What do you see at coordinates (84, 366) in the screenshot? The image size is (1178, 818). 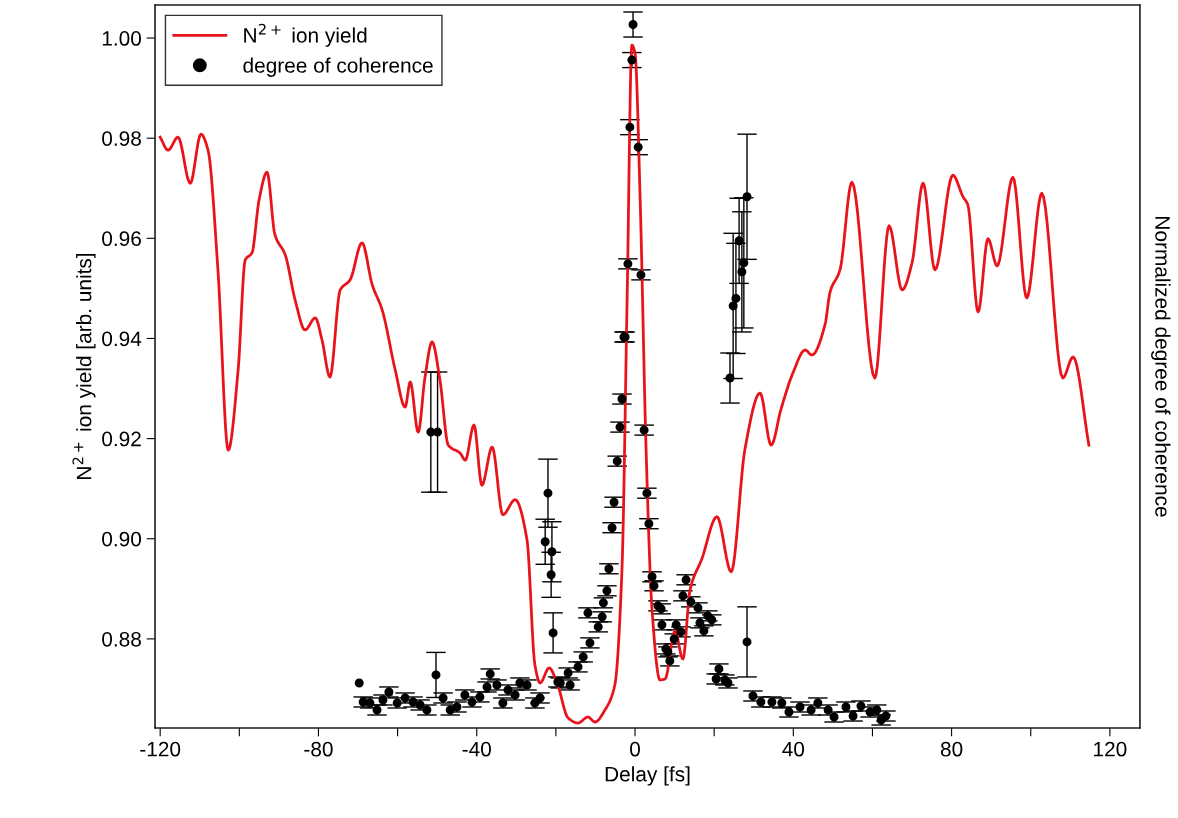 I see `y-axis-title: N$^{2+}$ ion yield [arb. units]` at bounding box center [84, 366].